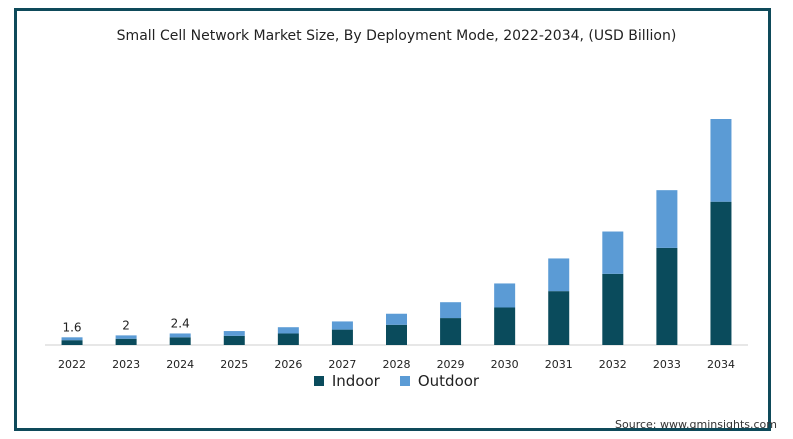  What do you see at coordinates (451, 364) in the screenshot?
I see `x-tick-label-2029: 2029` at bounding box center [451, 364].